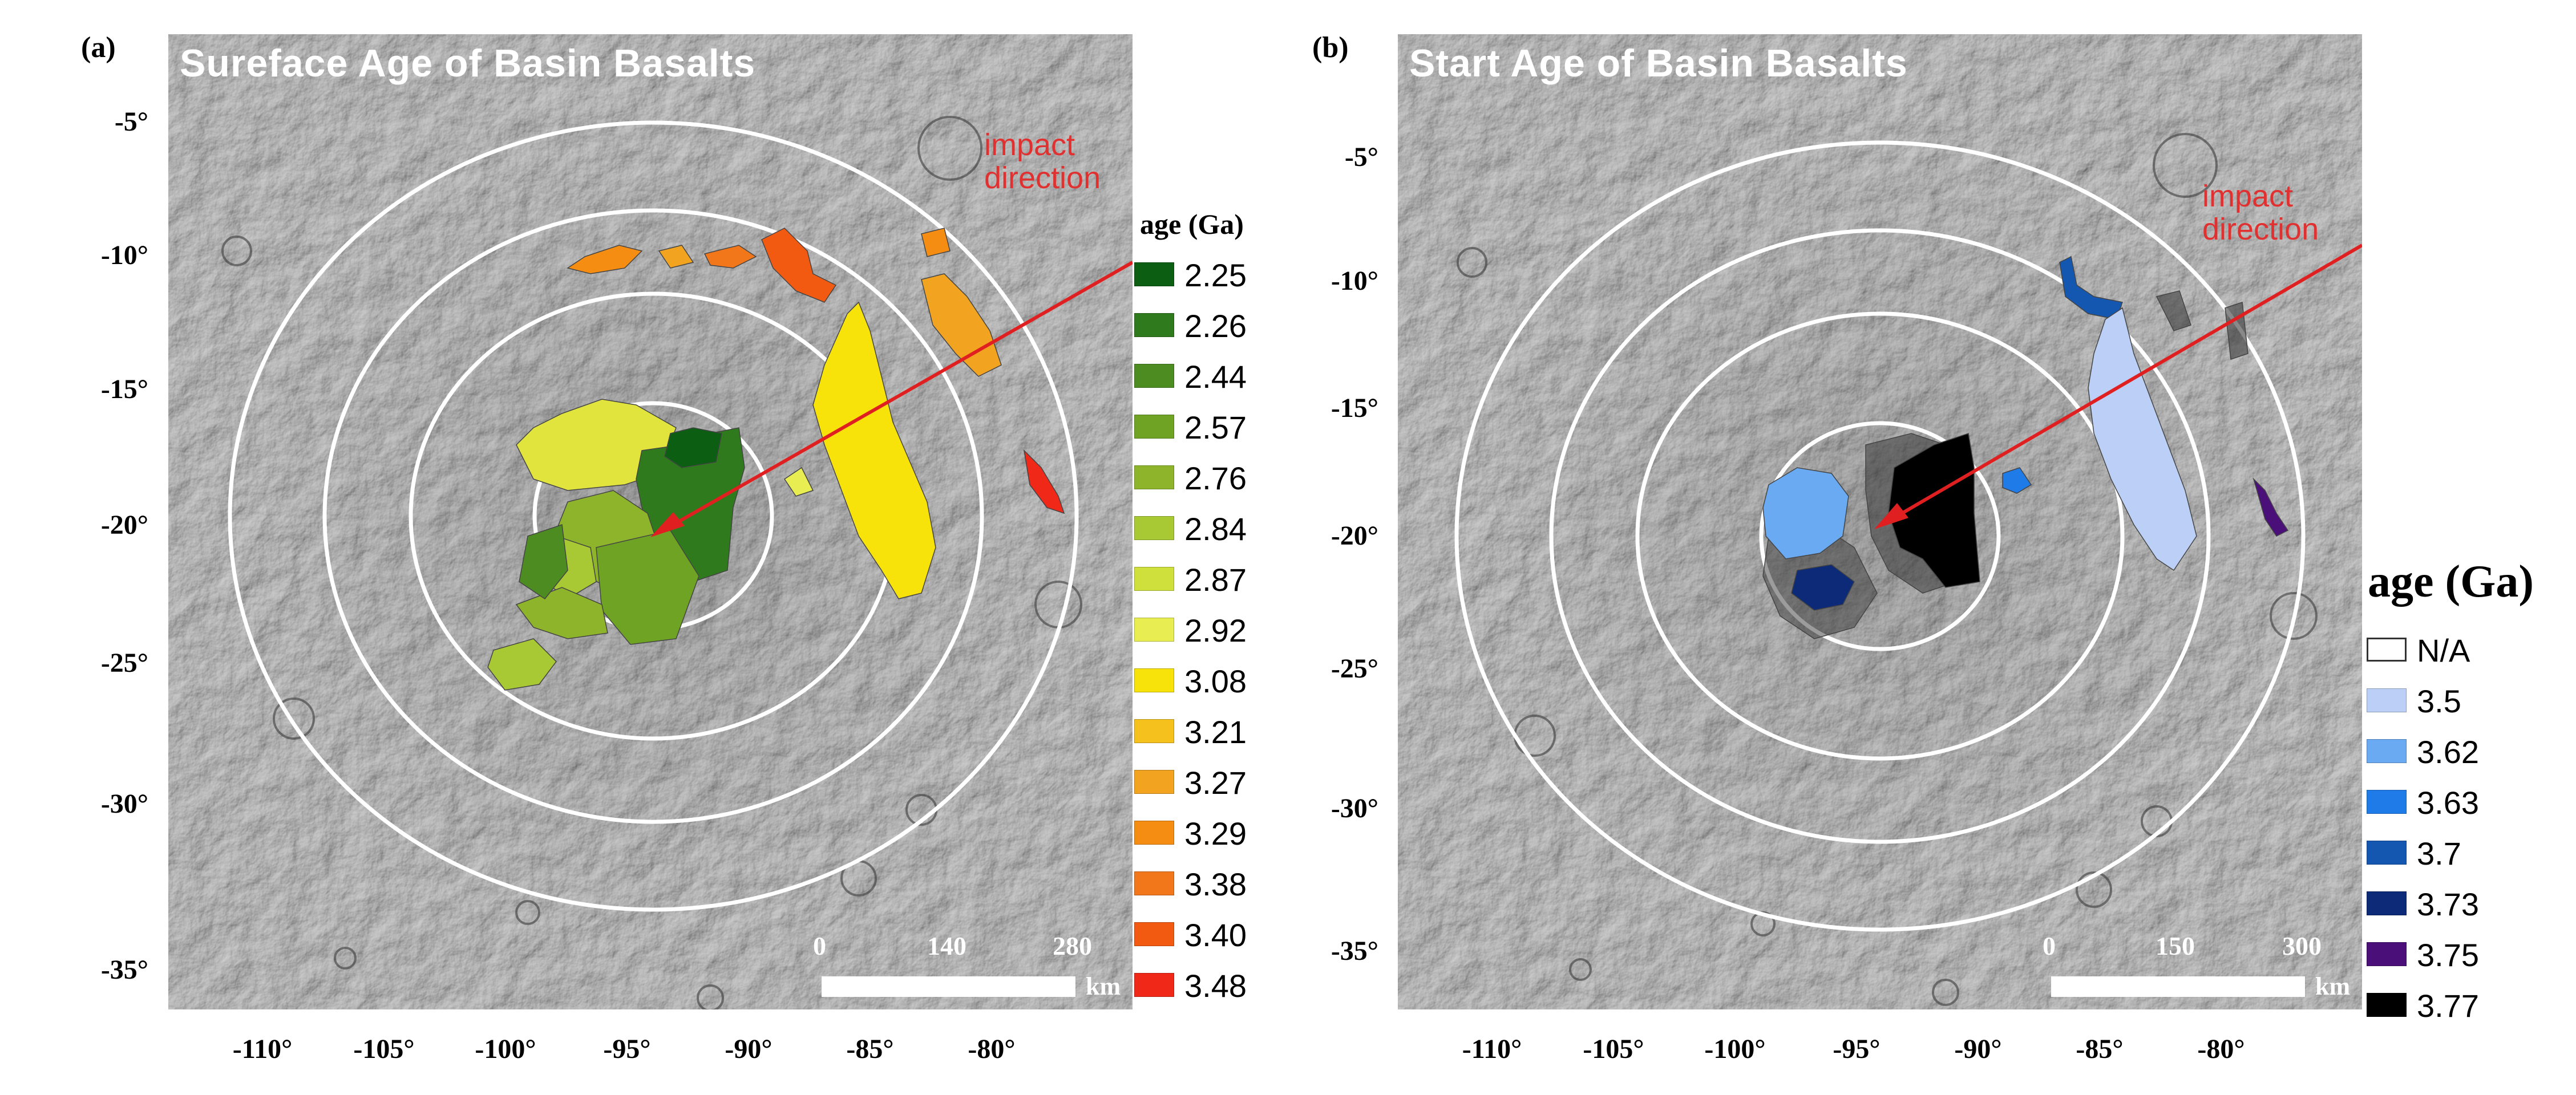  I want to click on x-tick-b: -110°, so click(1492, 1049).